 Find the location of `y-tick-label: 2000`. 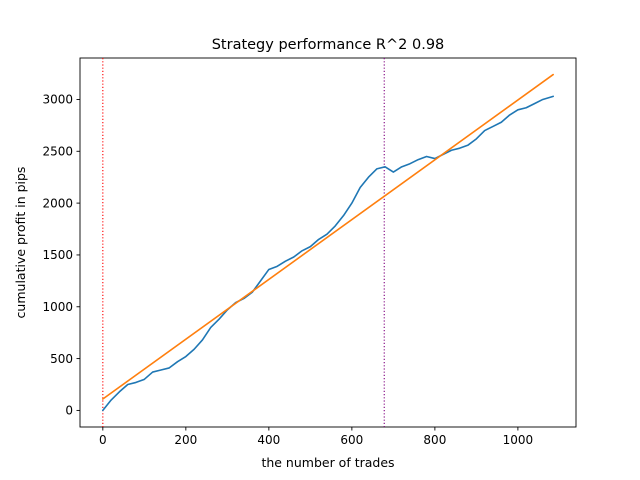

y-tick-label: 2000 is located at coordinates (57, 203).